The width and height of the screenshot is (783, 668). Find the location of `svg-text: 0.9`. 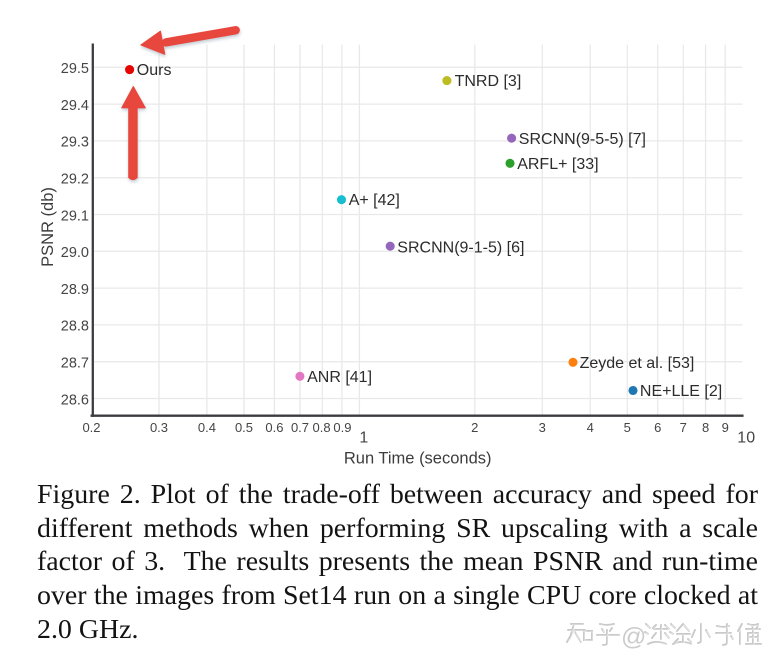

svg-text: 0.9 is located at coordinates (342, 427).